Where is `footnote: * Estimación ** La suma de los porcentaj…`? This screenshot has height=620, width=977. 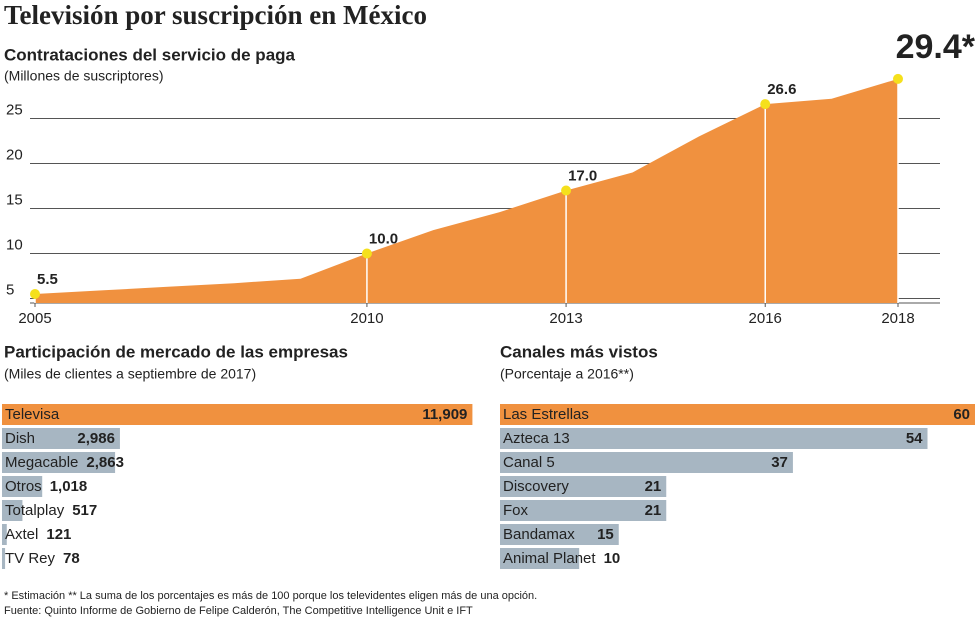
footnote: * Estimación ** La suma de los porcentaj… is located at coordinates (270, 596).